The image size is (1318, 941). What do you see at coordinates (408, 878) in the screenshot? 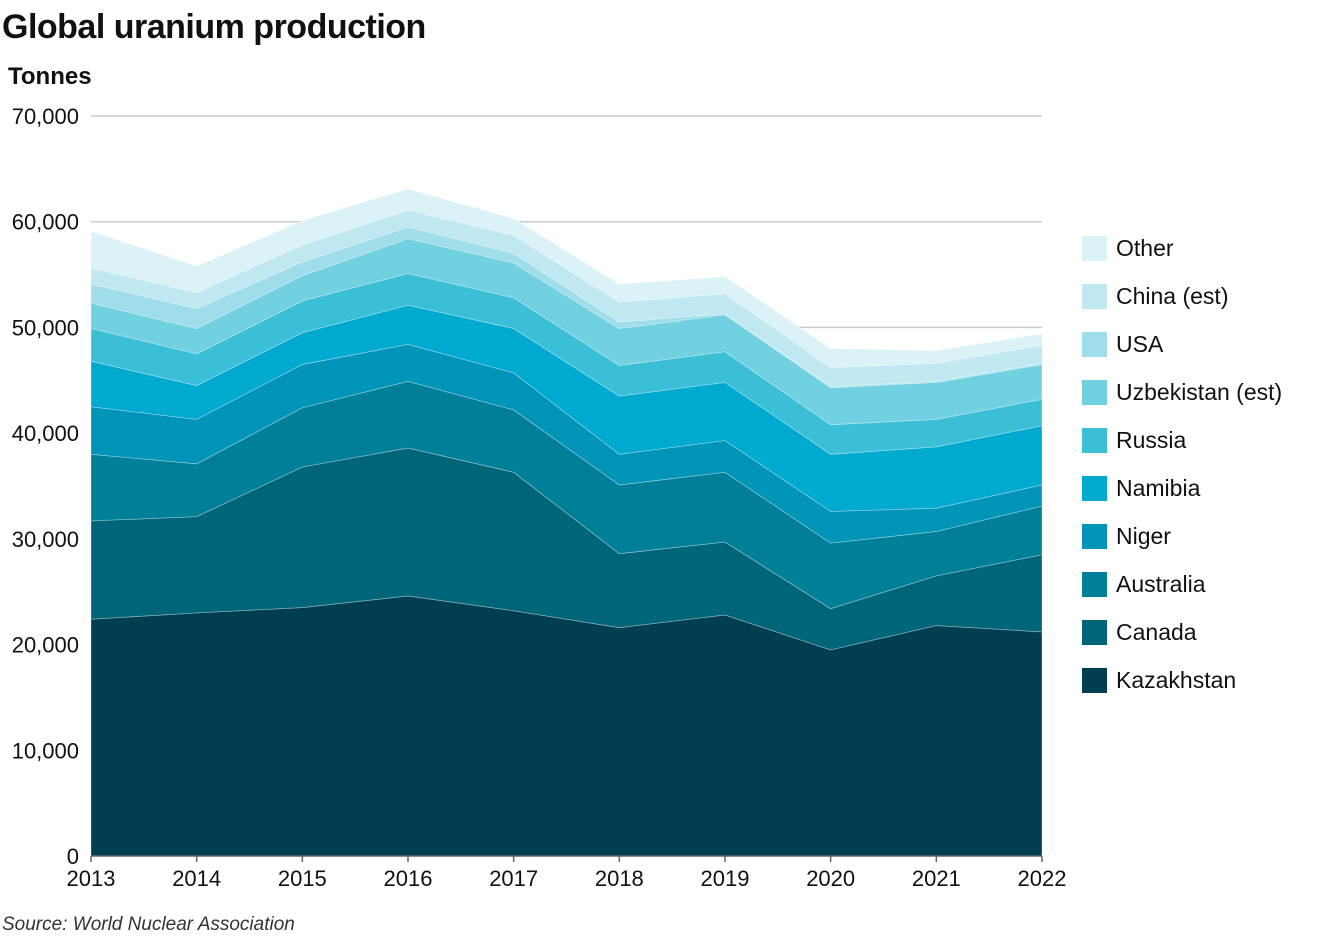
I see `x-tick-label: 2016` at bounding box center [408, 878].